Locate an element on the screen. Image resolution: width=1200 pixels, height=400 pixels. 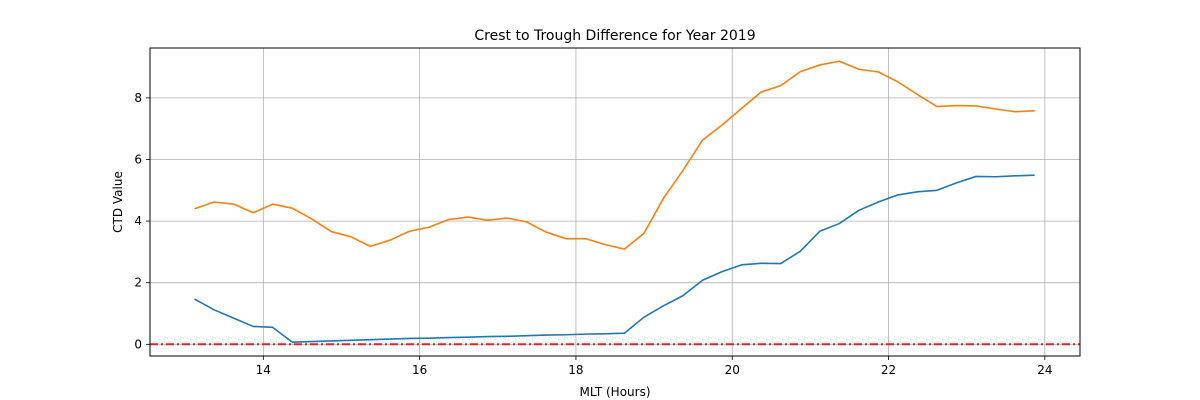
y-axis-title: CTD Value is located at coordinates (118, 202).